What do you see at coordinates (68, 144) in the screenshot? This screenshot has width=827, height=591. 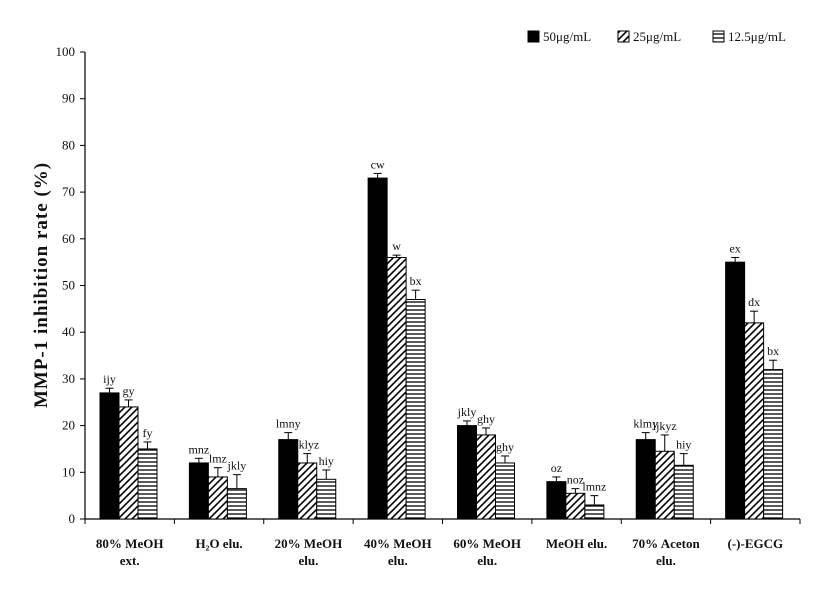 I see `y-tick-label: 80` at bounding box center [68, 144].